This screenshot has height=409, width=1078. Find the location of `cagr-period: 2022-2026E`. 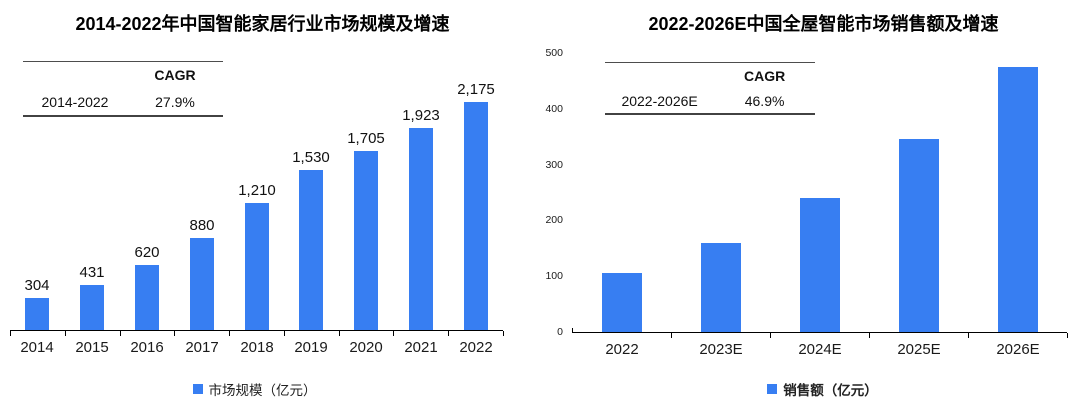

cagr-period: 2022-2026E is located at coordinates (659, 100).